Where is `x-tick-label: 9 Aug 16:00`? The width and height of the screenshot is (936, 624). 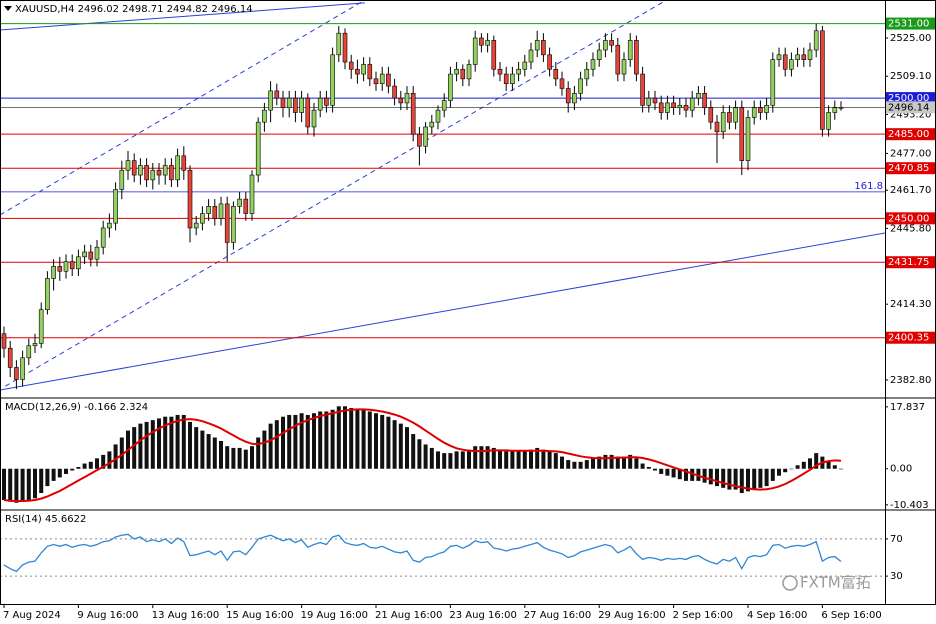
x-tick-label: 9 Aug 16:00 is located at coordinates (107, 615).